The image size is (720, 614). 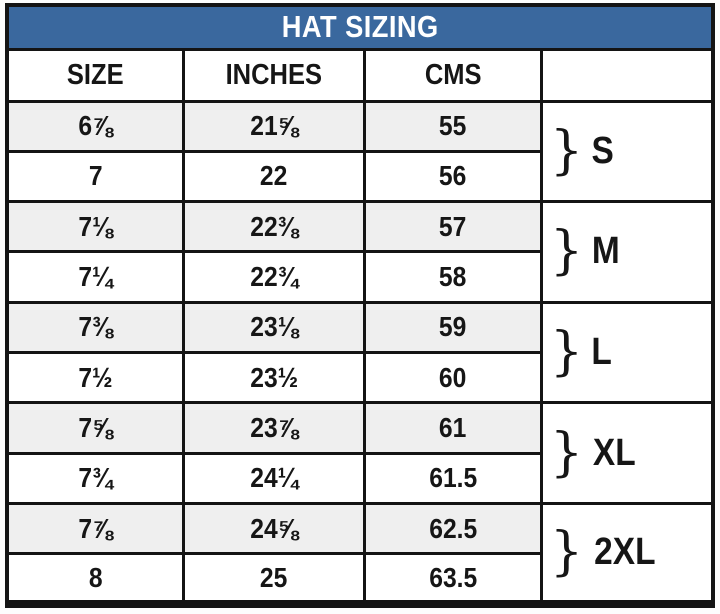 What do you see at coordinates (601, 351) in the screenshot?
I see `group-label-l: L` at bounding box center [601, 351].